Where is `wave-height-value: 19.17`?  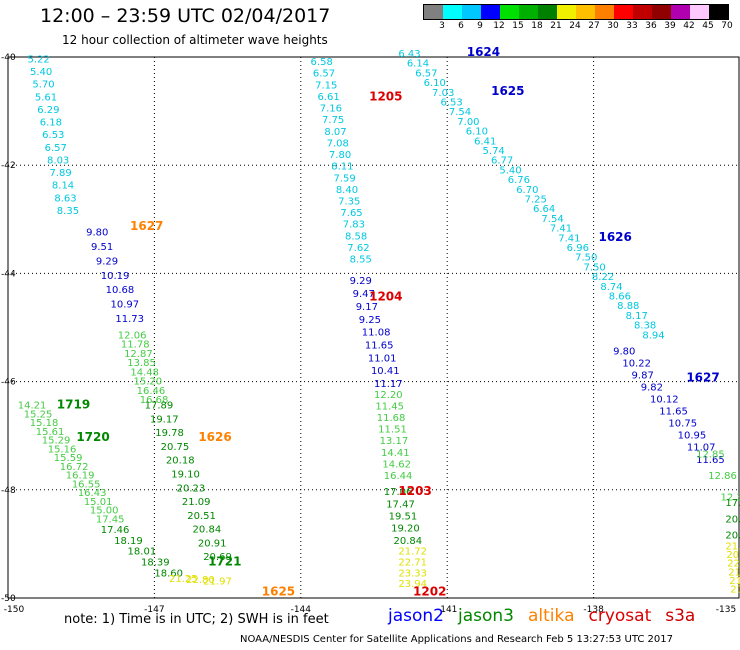
wave-height-value: 19.17 is located at coordinates (164, 419).